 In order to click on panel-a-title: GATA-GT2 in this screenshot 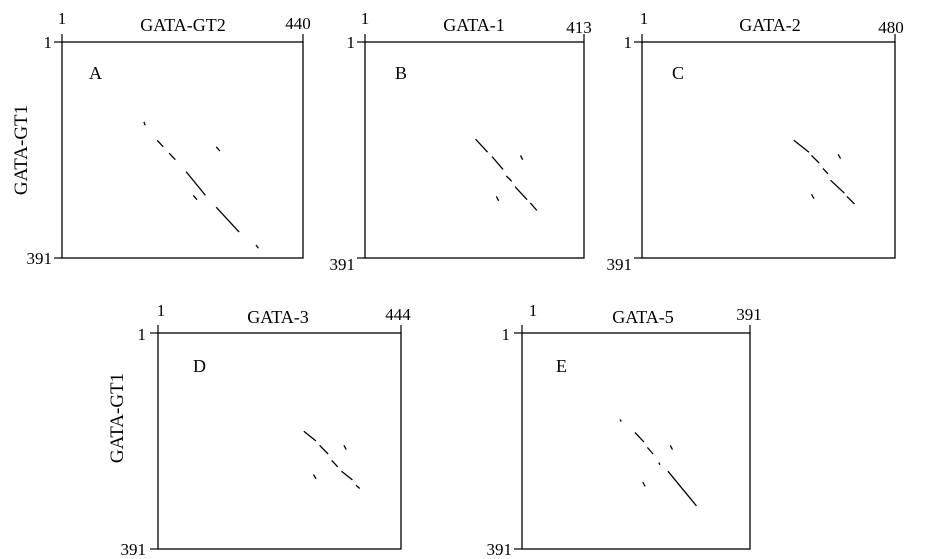, I will do `click(183, 25)`.